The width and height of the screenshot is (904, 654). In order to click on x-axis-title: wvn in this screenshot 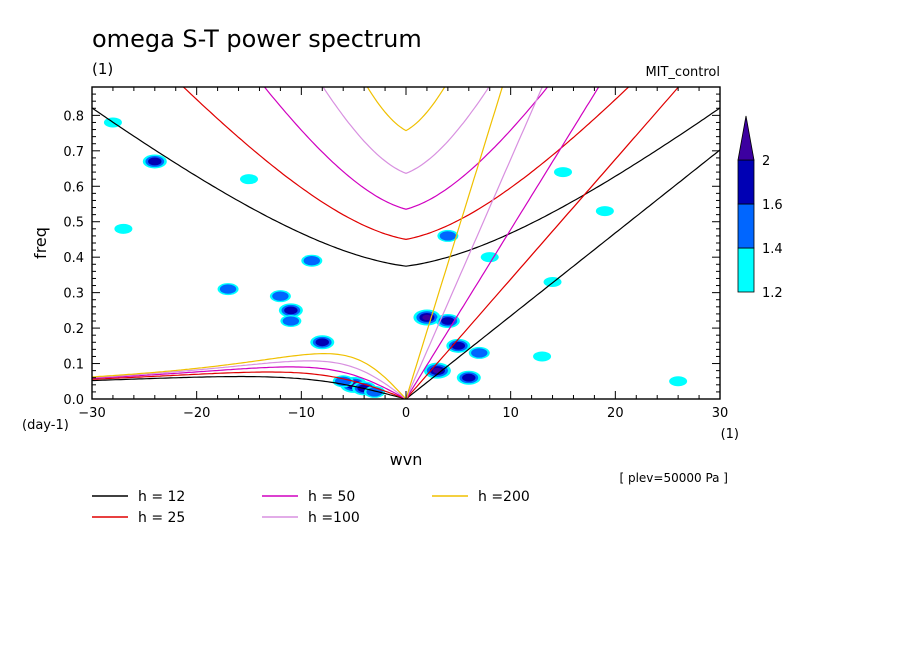, I will do `click(406, 459)`.